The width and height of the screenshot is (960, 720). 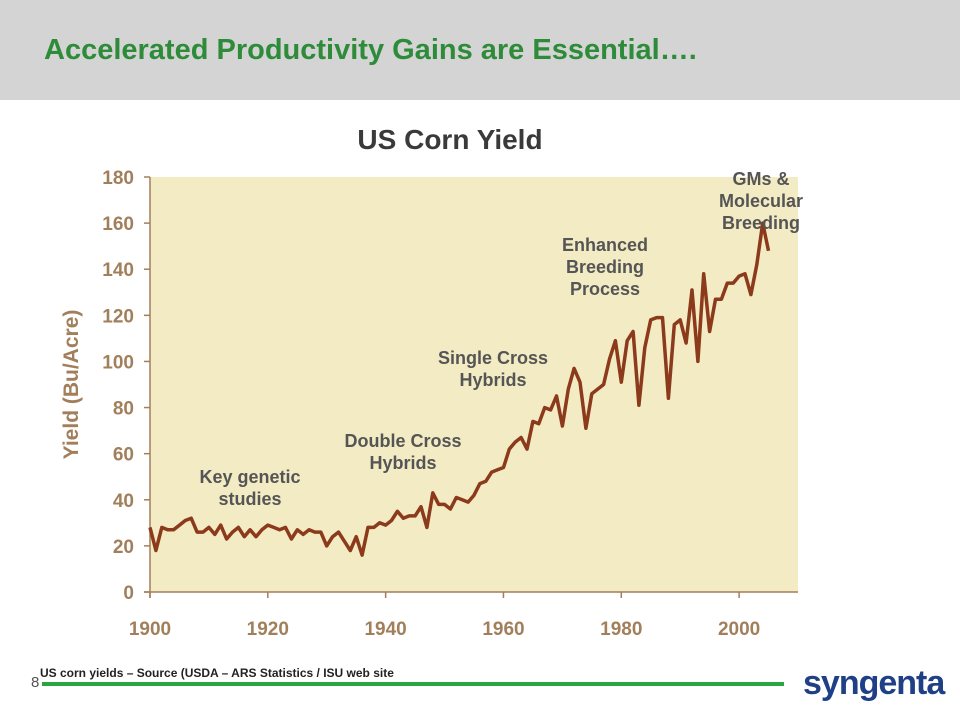 I want to click on y-axis-label: Yield (Bu/Acre), so click(x=71, y=385).